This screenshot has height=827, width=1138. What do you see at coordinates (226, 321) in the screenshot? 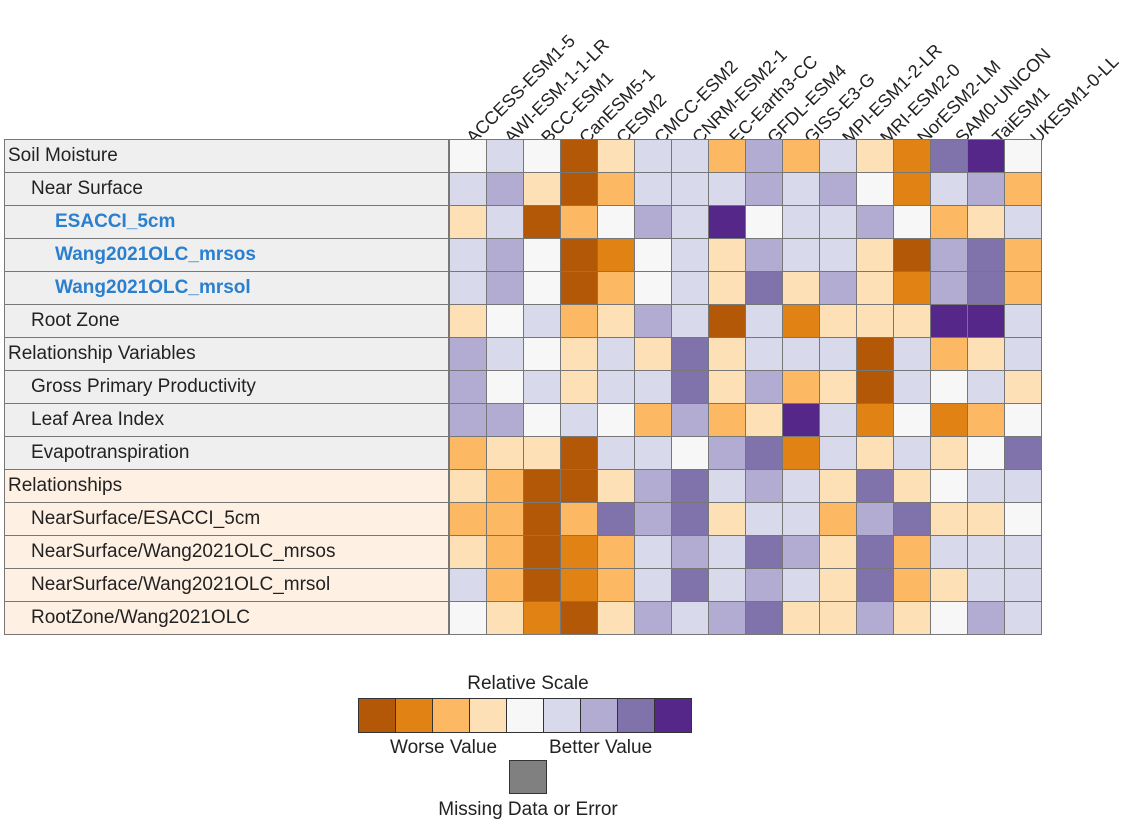
I see `variable-row-label: Root Zone` at bounding box center [226, 321].